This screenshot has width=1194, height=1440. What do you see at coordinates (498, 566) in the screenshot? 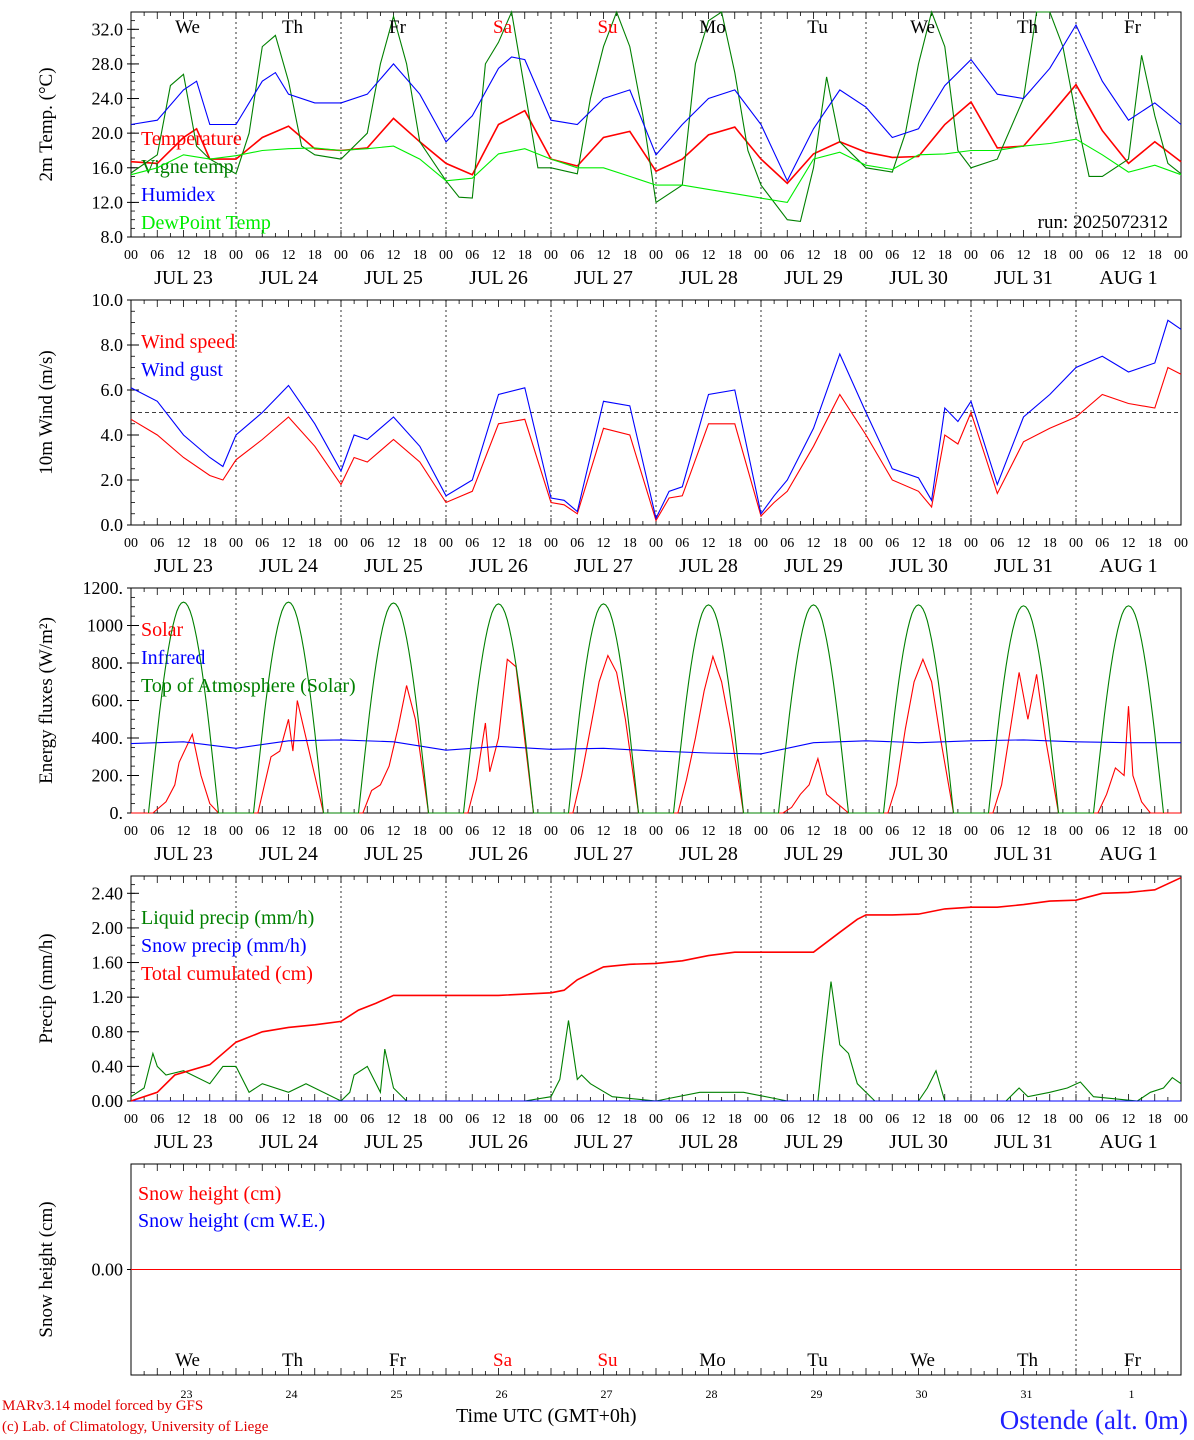
I see `wind-date-label: JUL 26` at bounding box center [498, 566].